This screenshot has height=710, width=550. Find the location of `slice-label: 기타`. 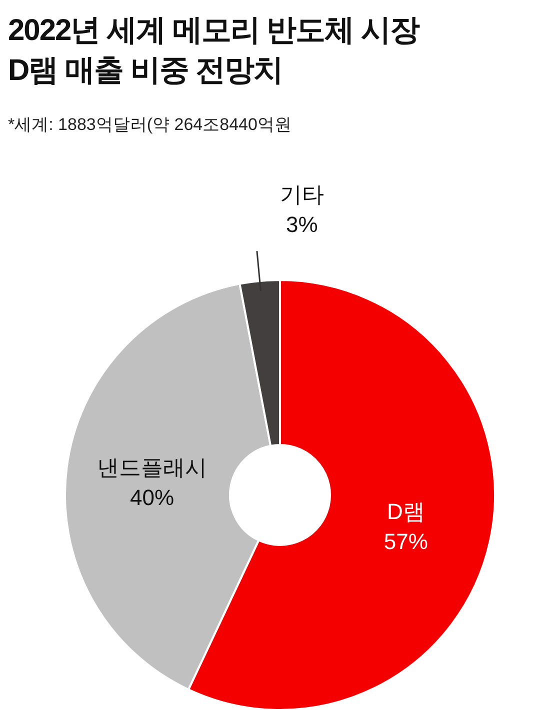

slice-label: 기타 is located at coordinates (302, 195).